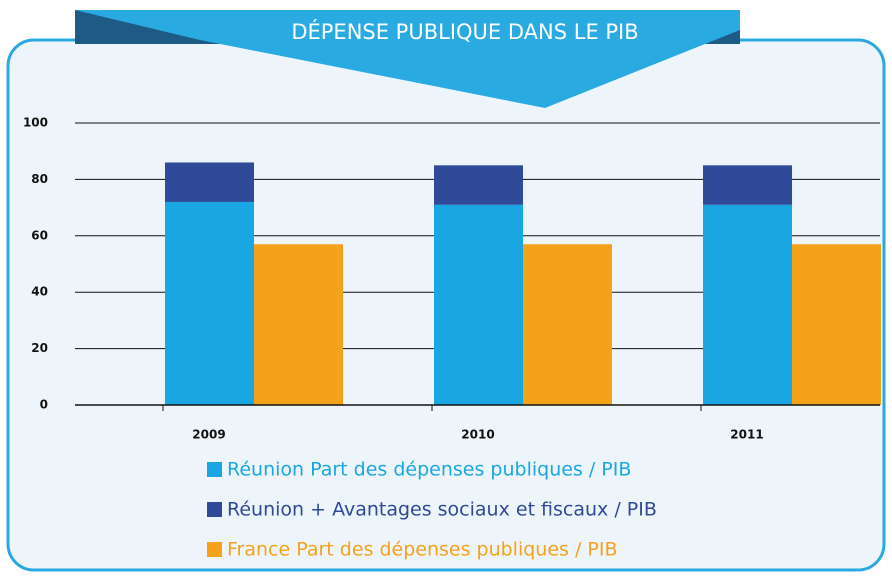 The width and height of the screenshot is (892, 580). What do you see at coordinates (407, 59) in the screenshot?
I see `banner-arrow` at bounding box center [407, 59].